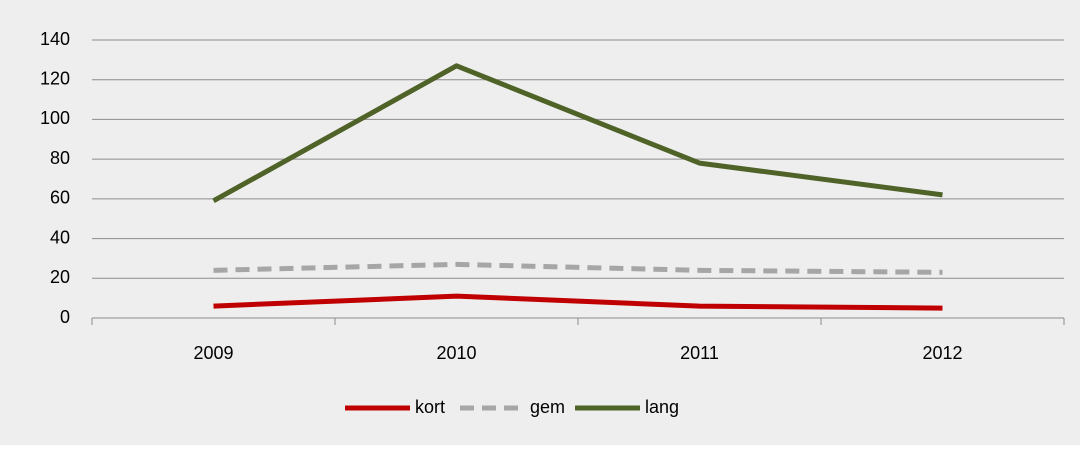 This screenshot has height=450, width=1080. What do you see at coordinates (55, 39) in the screenshot?
I see `y-tick-label: 140` at bounding box center [55, 39].